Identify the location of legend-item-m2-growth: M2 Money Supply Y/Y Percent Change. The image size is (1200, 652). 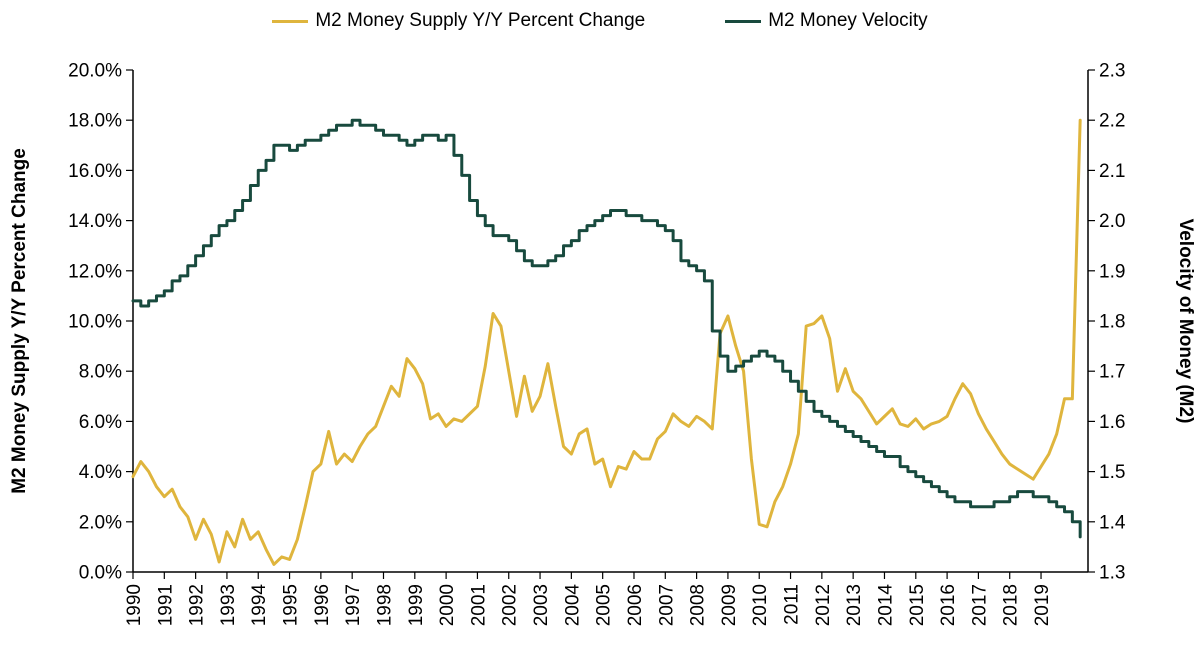
(458, 21).